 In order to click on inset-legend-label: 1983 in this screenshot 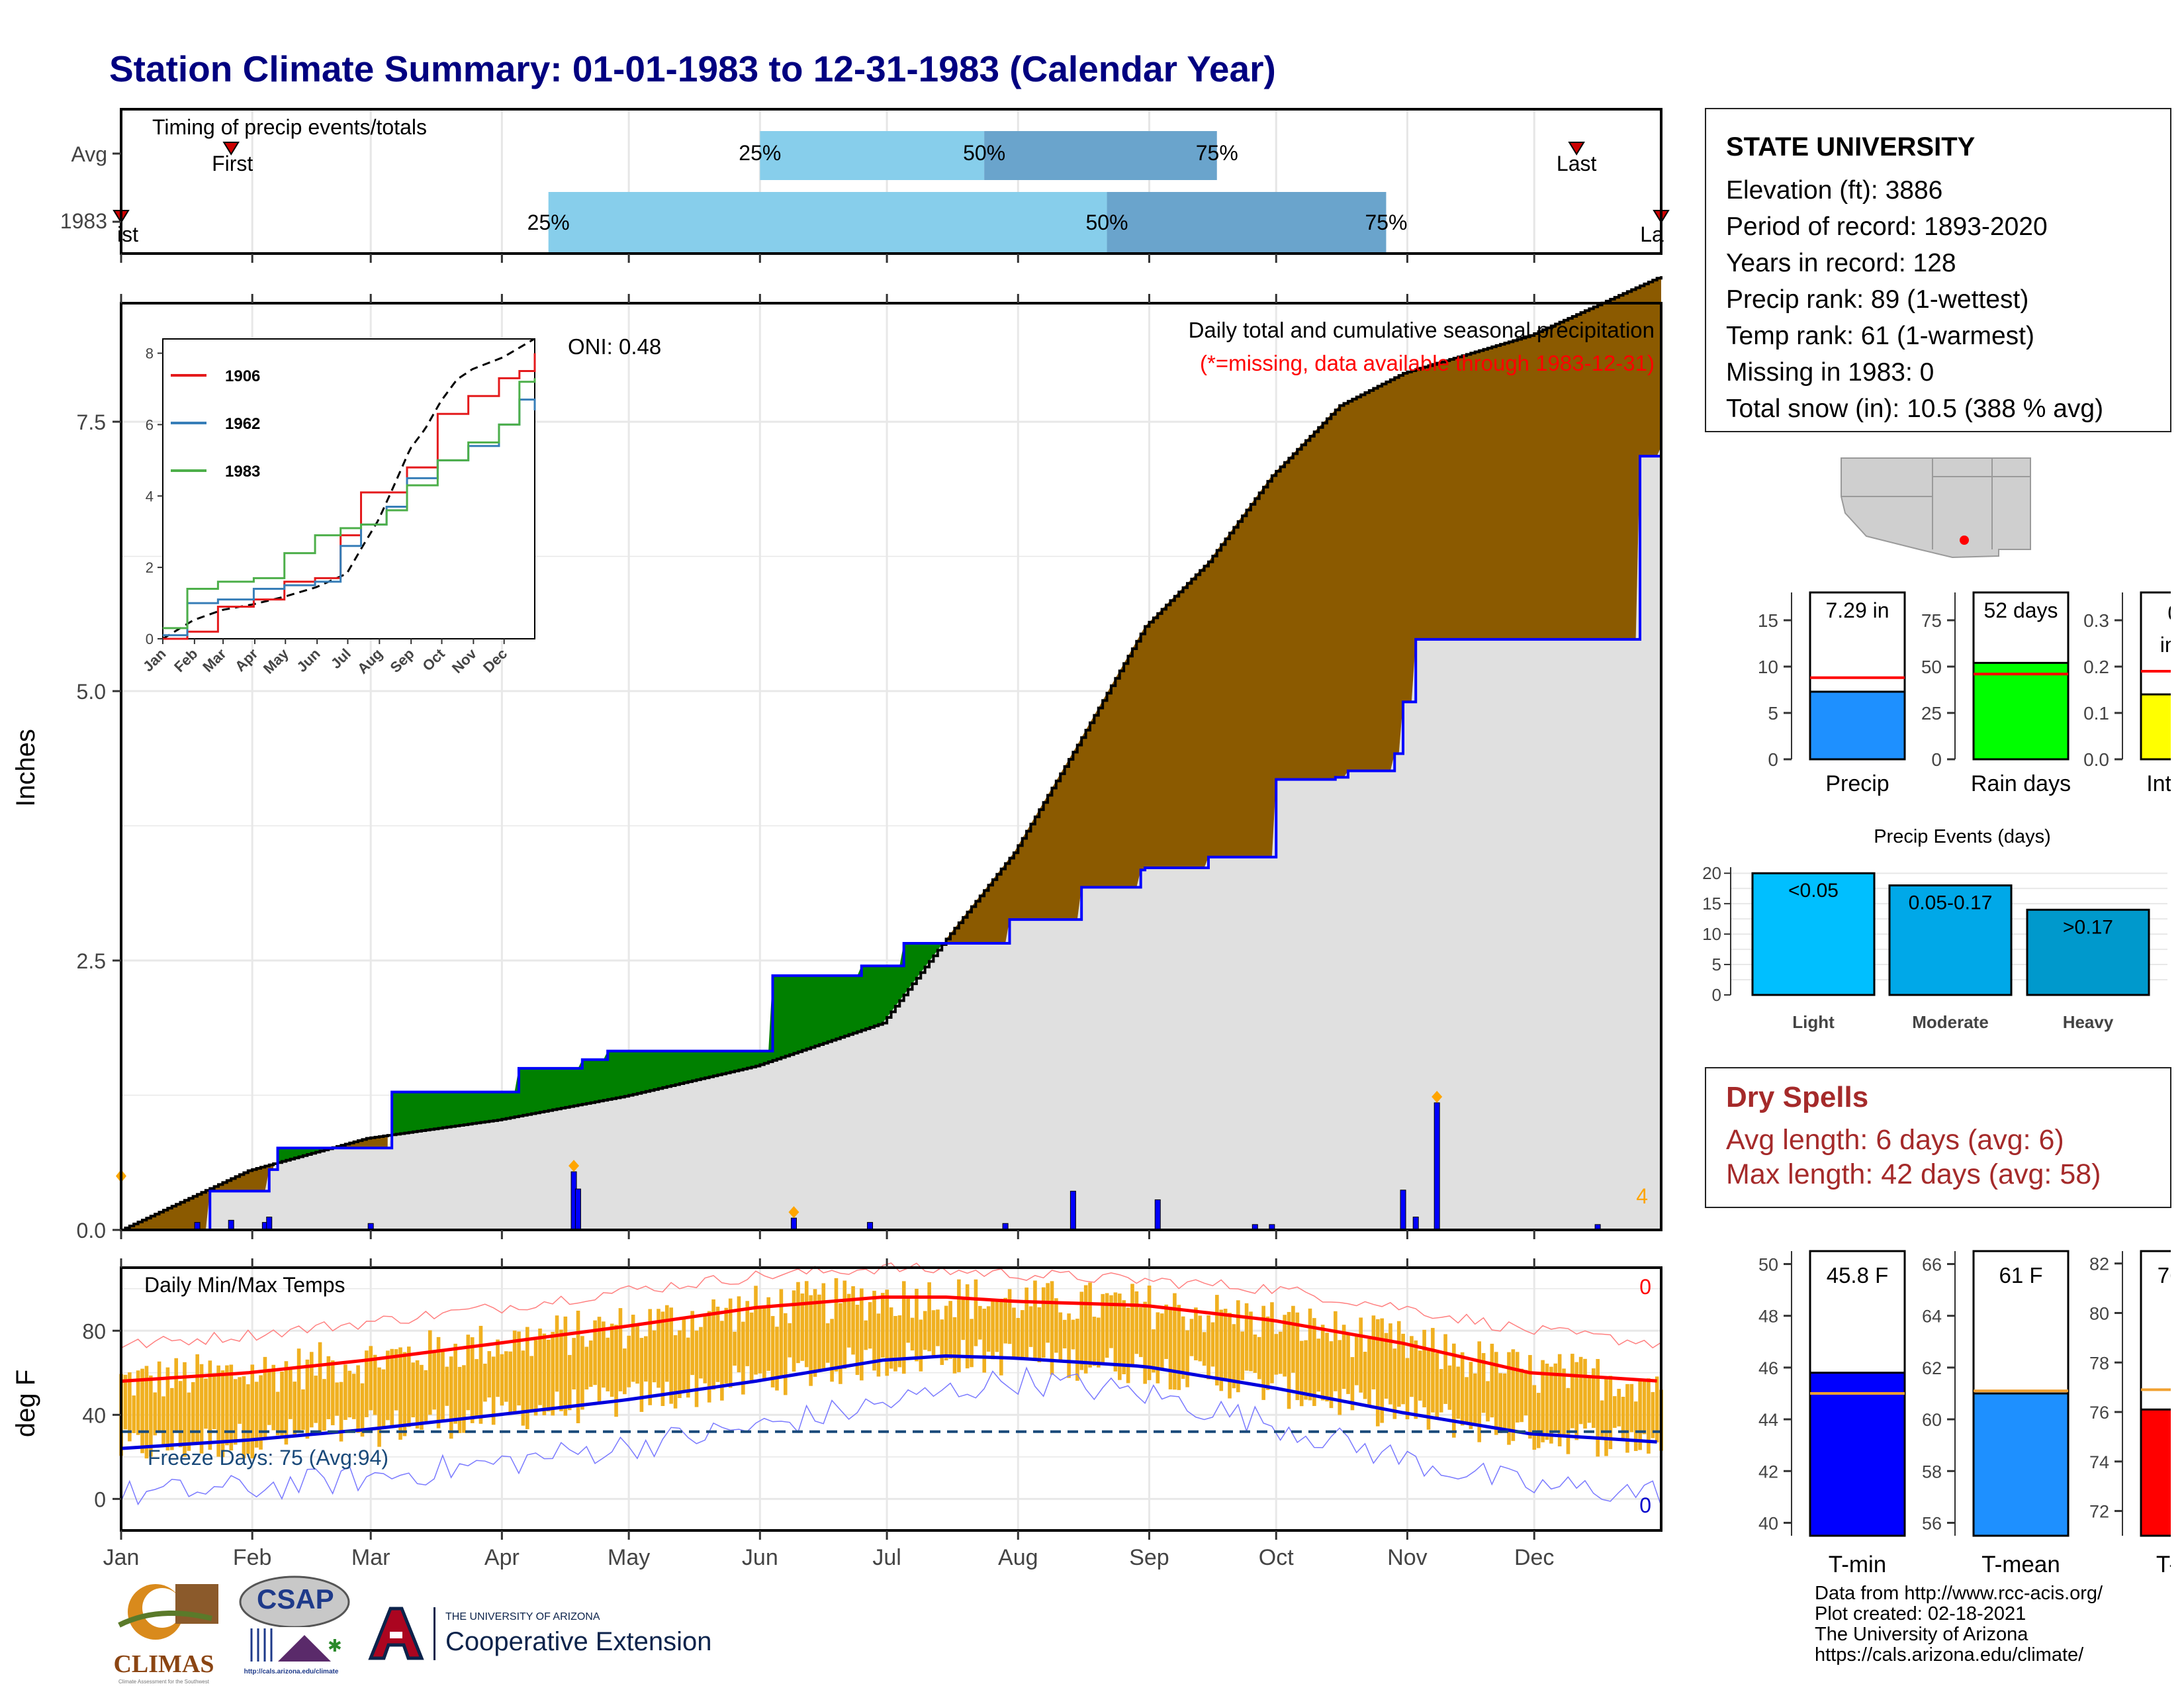, I will do `click(242, 472)`.